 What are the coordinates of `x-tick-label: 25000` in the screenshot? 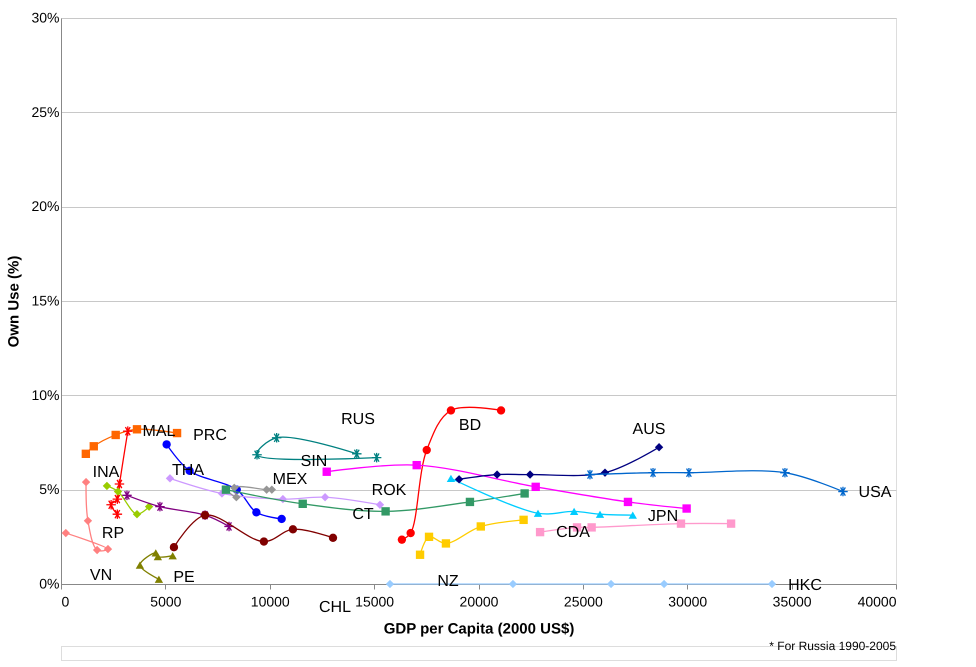 It's located at (584, 602).